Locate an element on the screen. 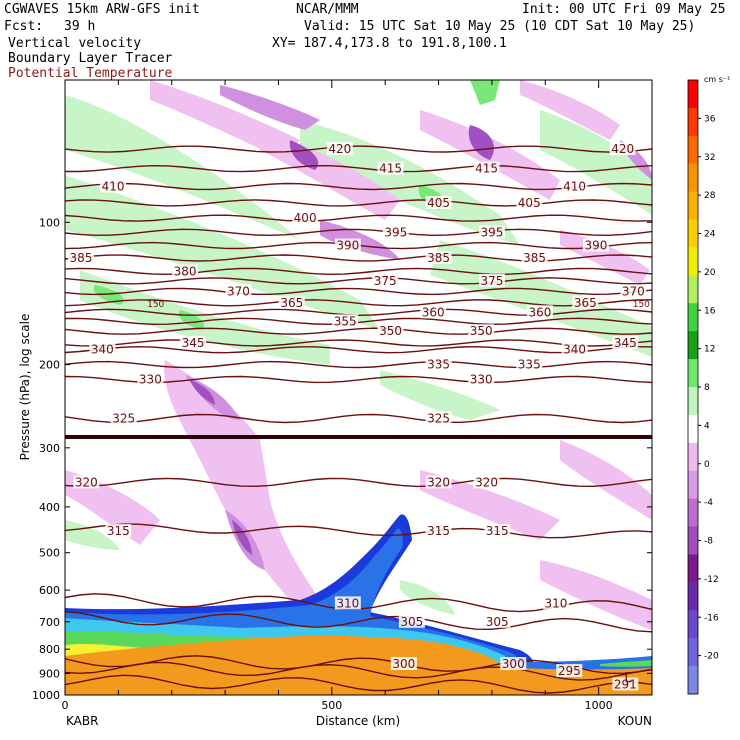 The height and width of the screenshot is (740, 740). right-endpoint-label: KOUN is located at coordinates (635, 721).